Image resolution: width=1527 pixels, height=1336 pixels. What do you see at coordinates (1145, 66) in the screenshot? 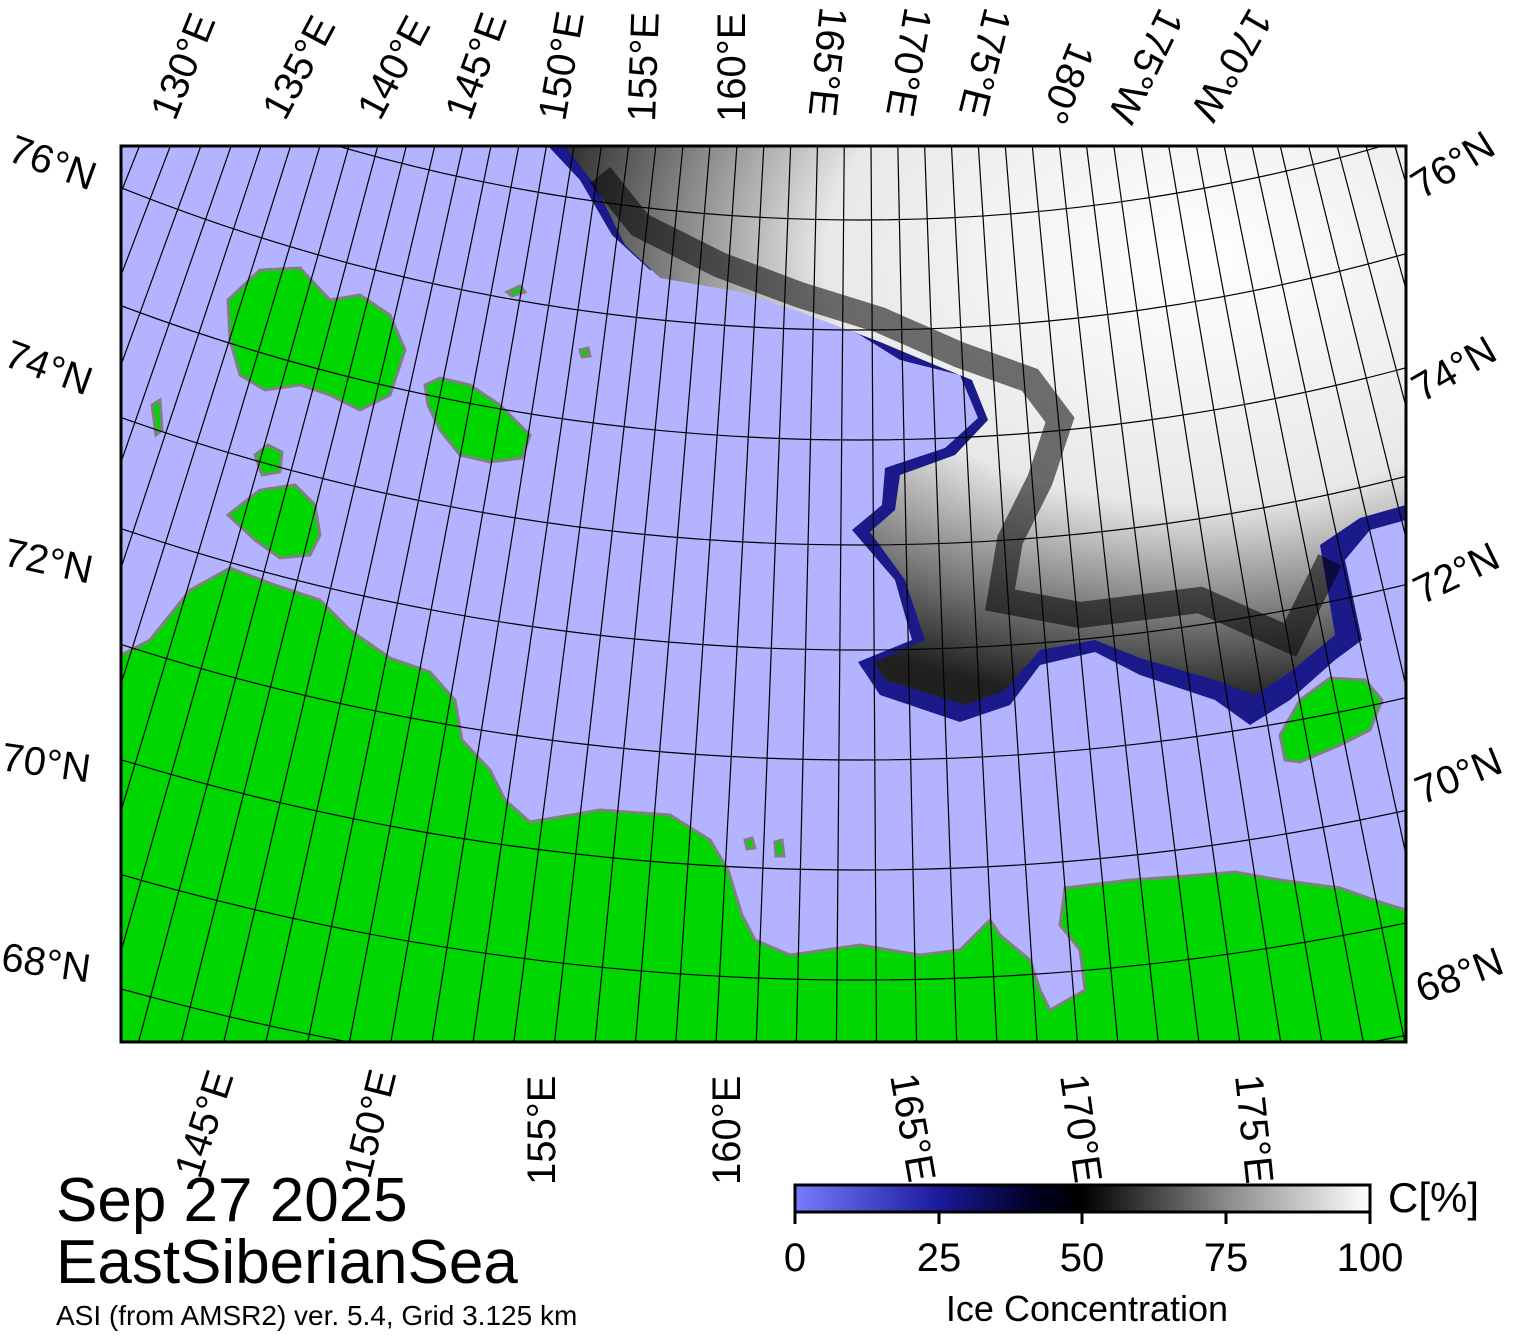
I see `lon-label-top: 175°W` at bounding box center [1145, 66].